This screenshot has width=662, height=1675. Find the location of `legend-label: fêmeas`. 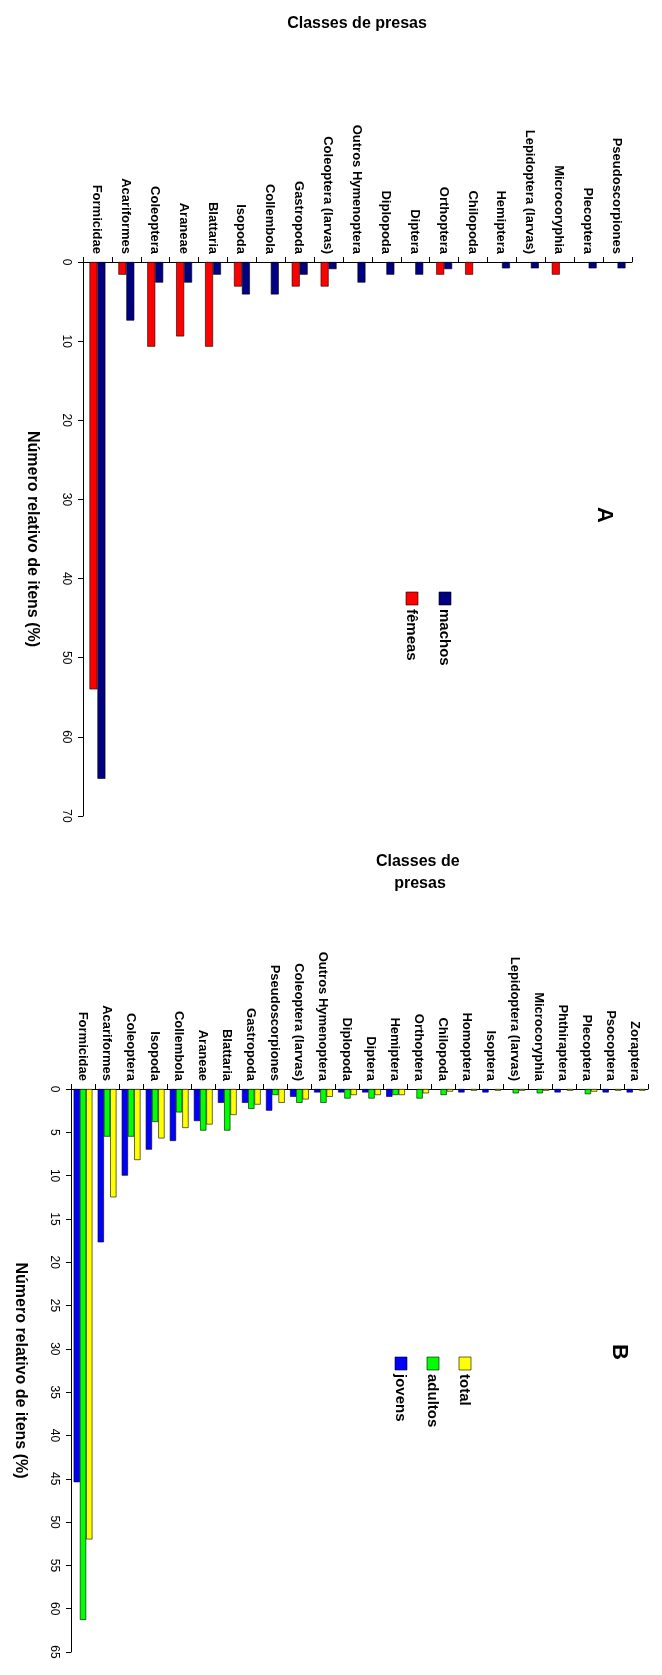

legend-label: fêmeas is located at coordinates (412, 635).